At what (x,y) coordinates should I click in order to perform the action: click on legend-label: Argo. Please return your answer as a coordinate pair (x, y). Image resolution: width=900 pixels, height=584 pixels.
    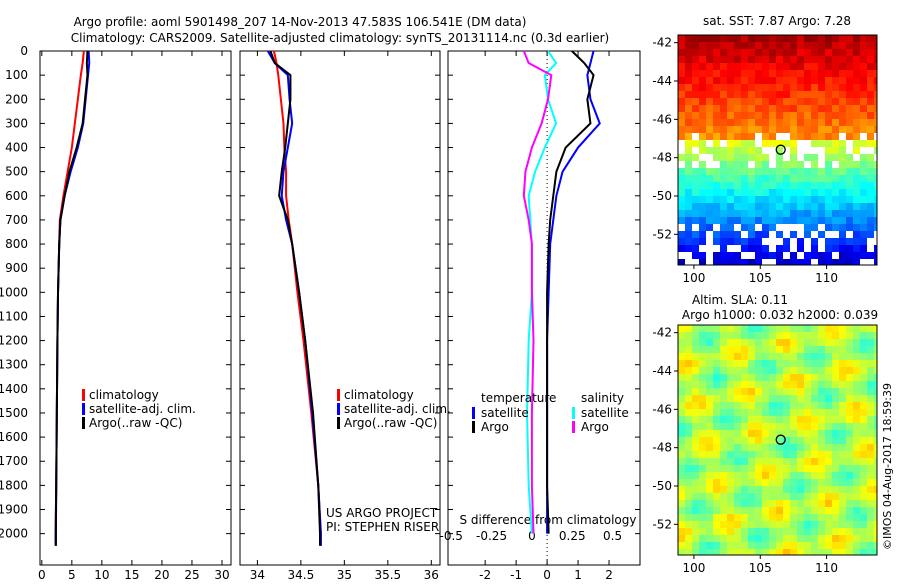
    Looking at the image, I should click on (595, 427).